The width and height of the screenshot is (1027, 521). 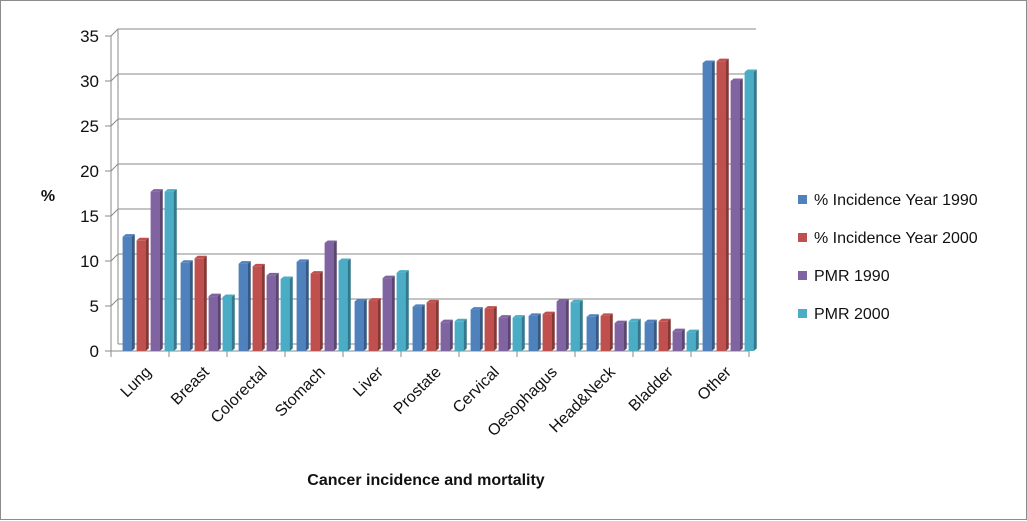 I want to click on legend-item: % Incidence Year 1990, so click(x=888, y=200).